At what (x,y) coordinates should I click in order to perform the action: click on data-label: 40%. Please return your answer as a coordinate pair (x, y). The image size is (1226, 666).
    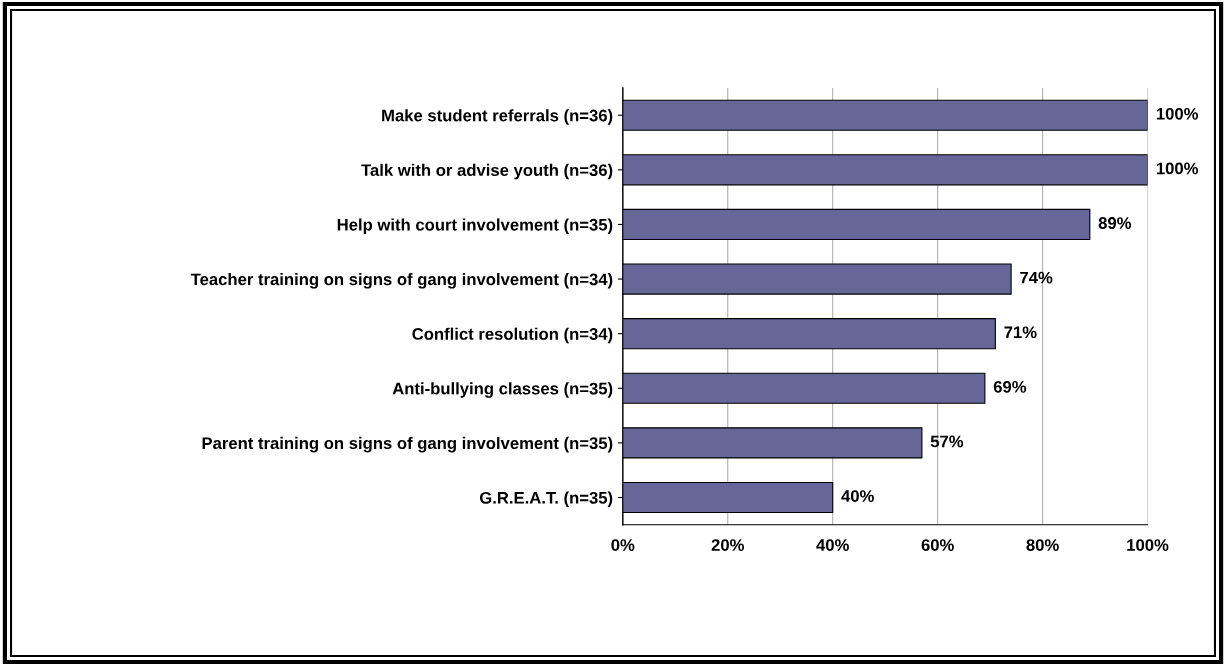
    Looking at the image, I should click on (857, 496).